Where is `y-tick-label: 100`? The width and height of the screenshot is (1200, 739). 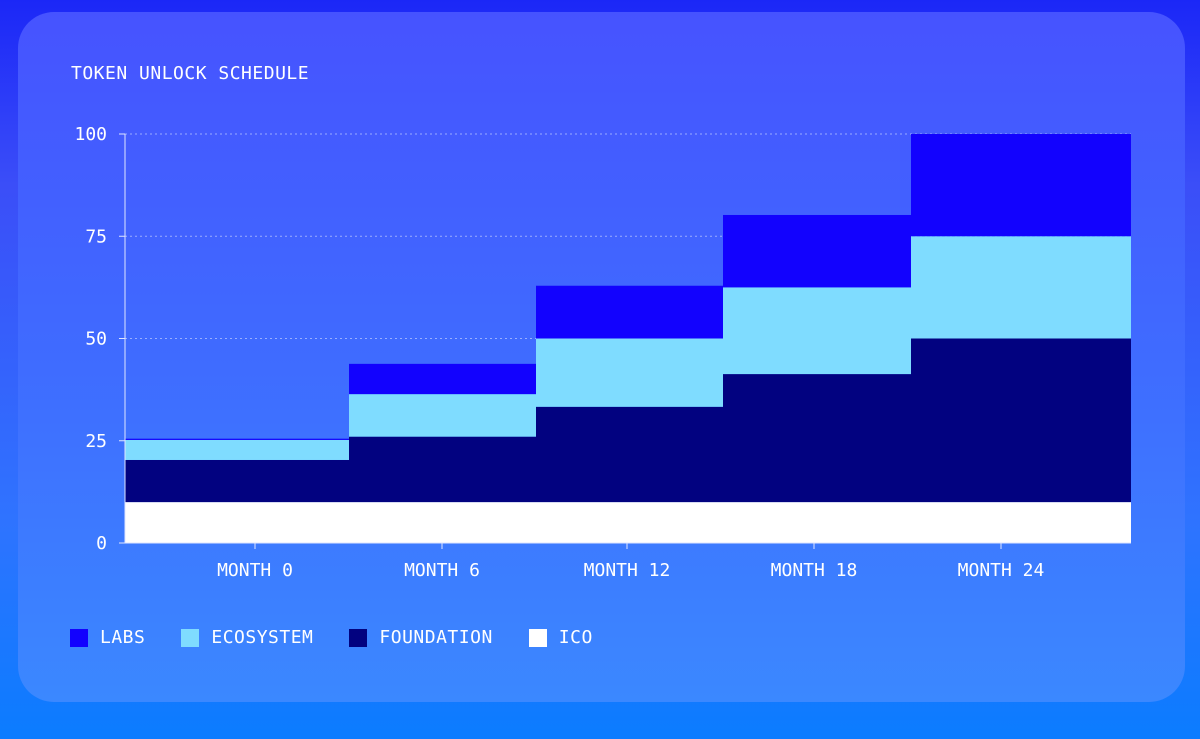
y-tick-label: 100 is located at coordinates (90, 134).